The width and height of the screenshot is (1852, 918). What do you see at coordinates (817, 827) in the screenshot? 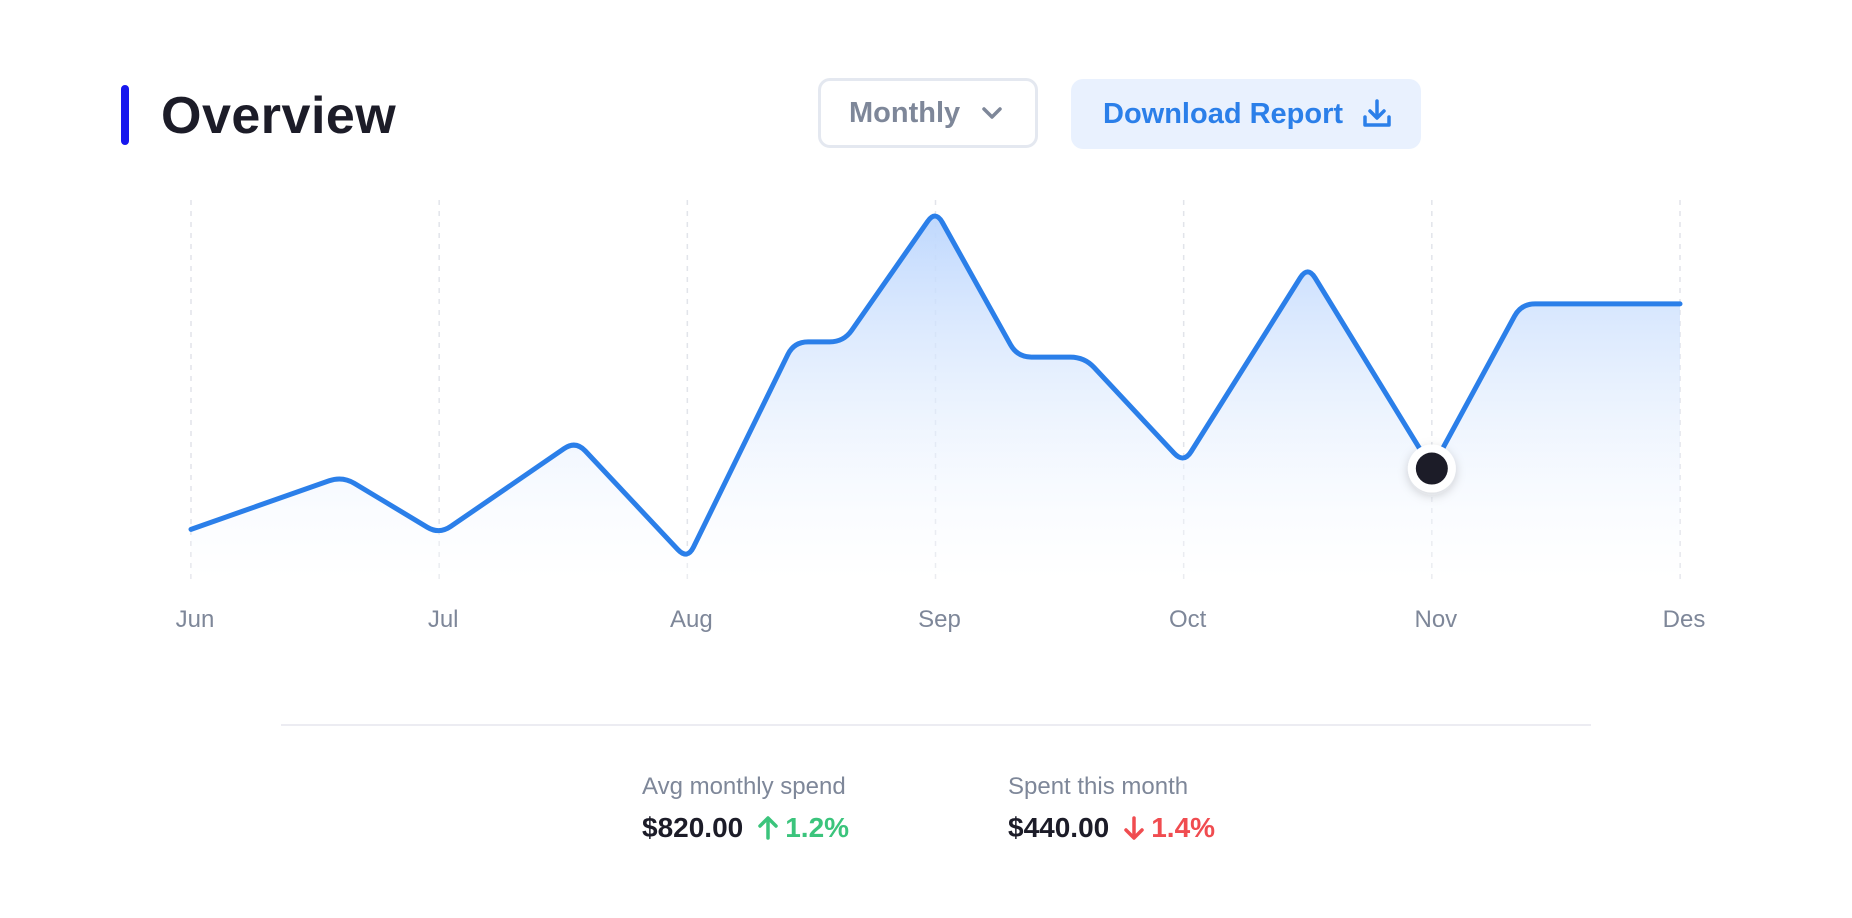
I see `stat-change: 1.2%` at bounding box center [817, 827].